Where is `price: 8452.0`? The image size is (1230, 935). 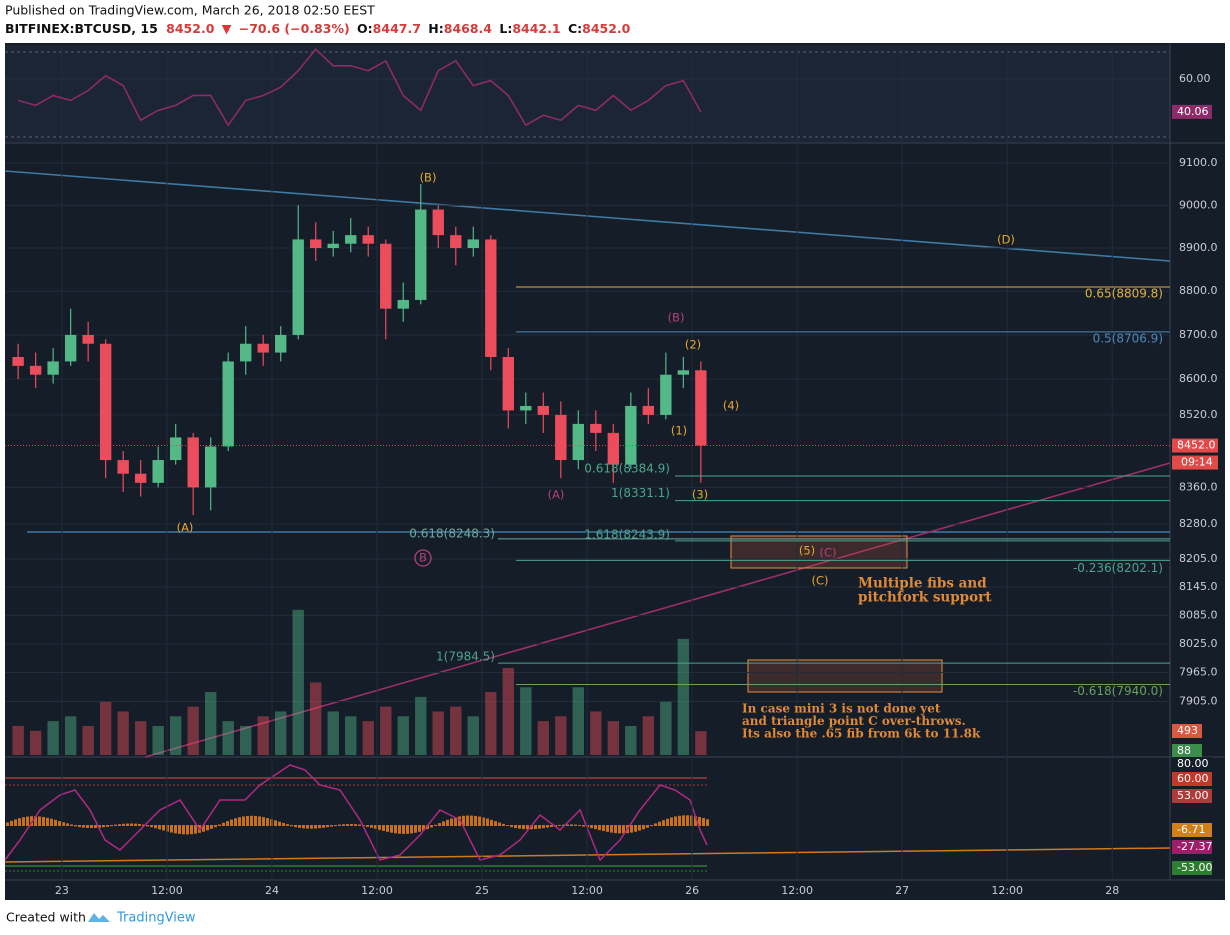 price: 8452.0 is located at coordinates (190, 28).